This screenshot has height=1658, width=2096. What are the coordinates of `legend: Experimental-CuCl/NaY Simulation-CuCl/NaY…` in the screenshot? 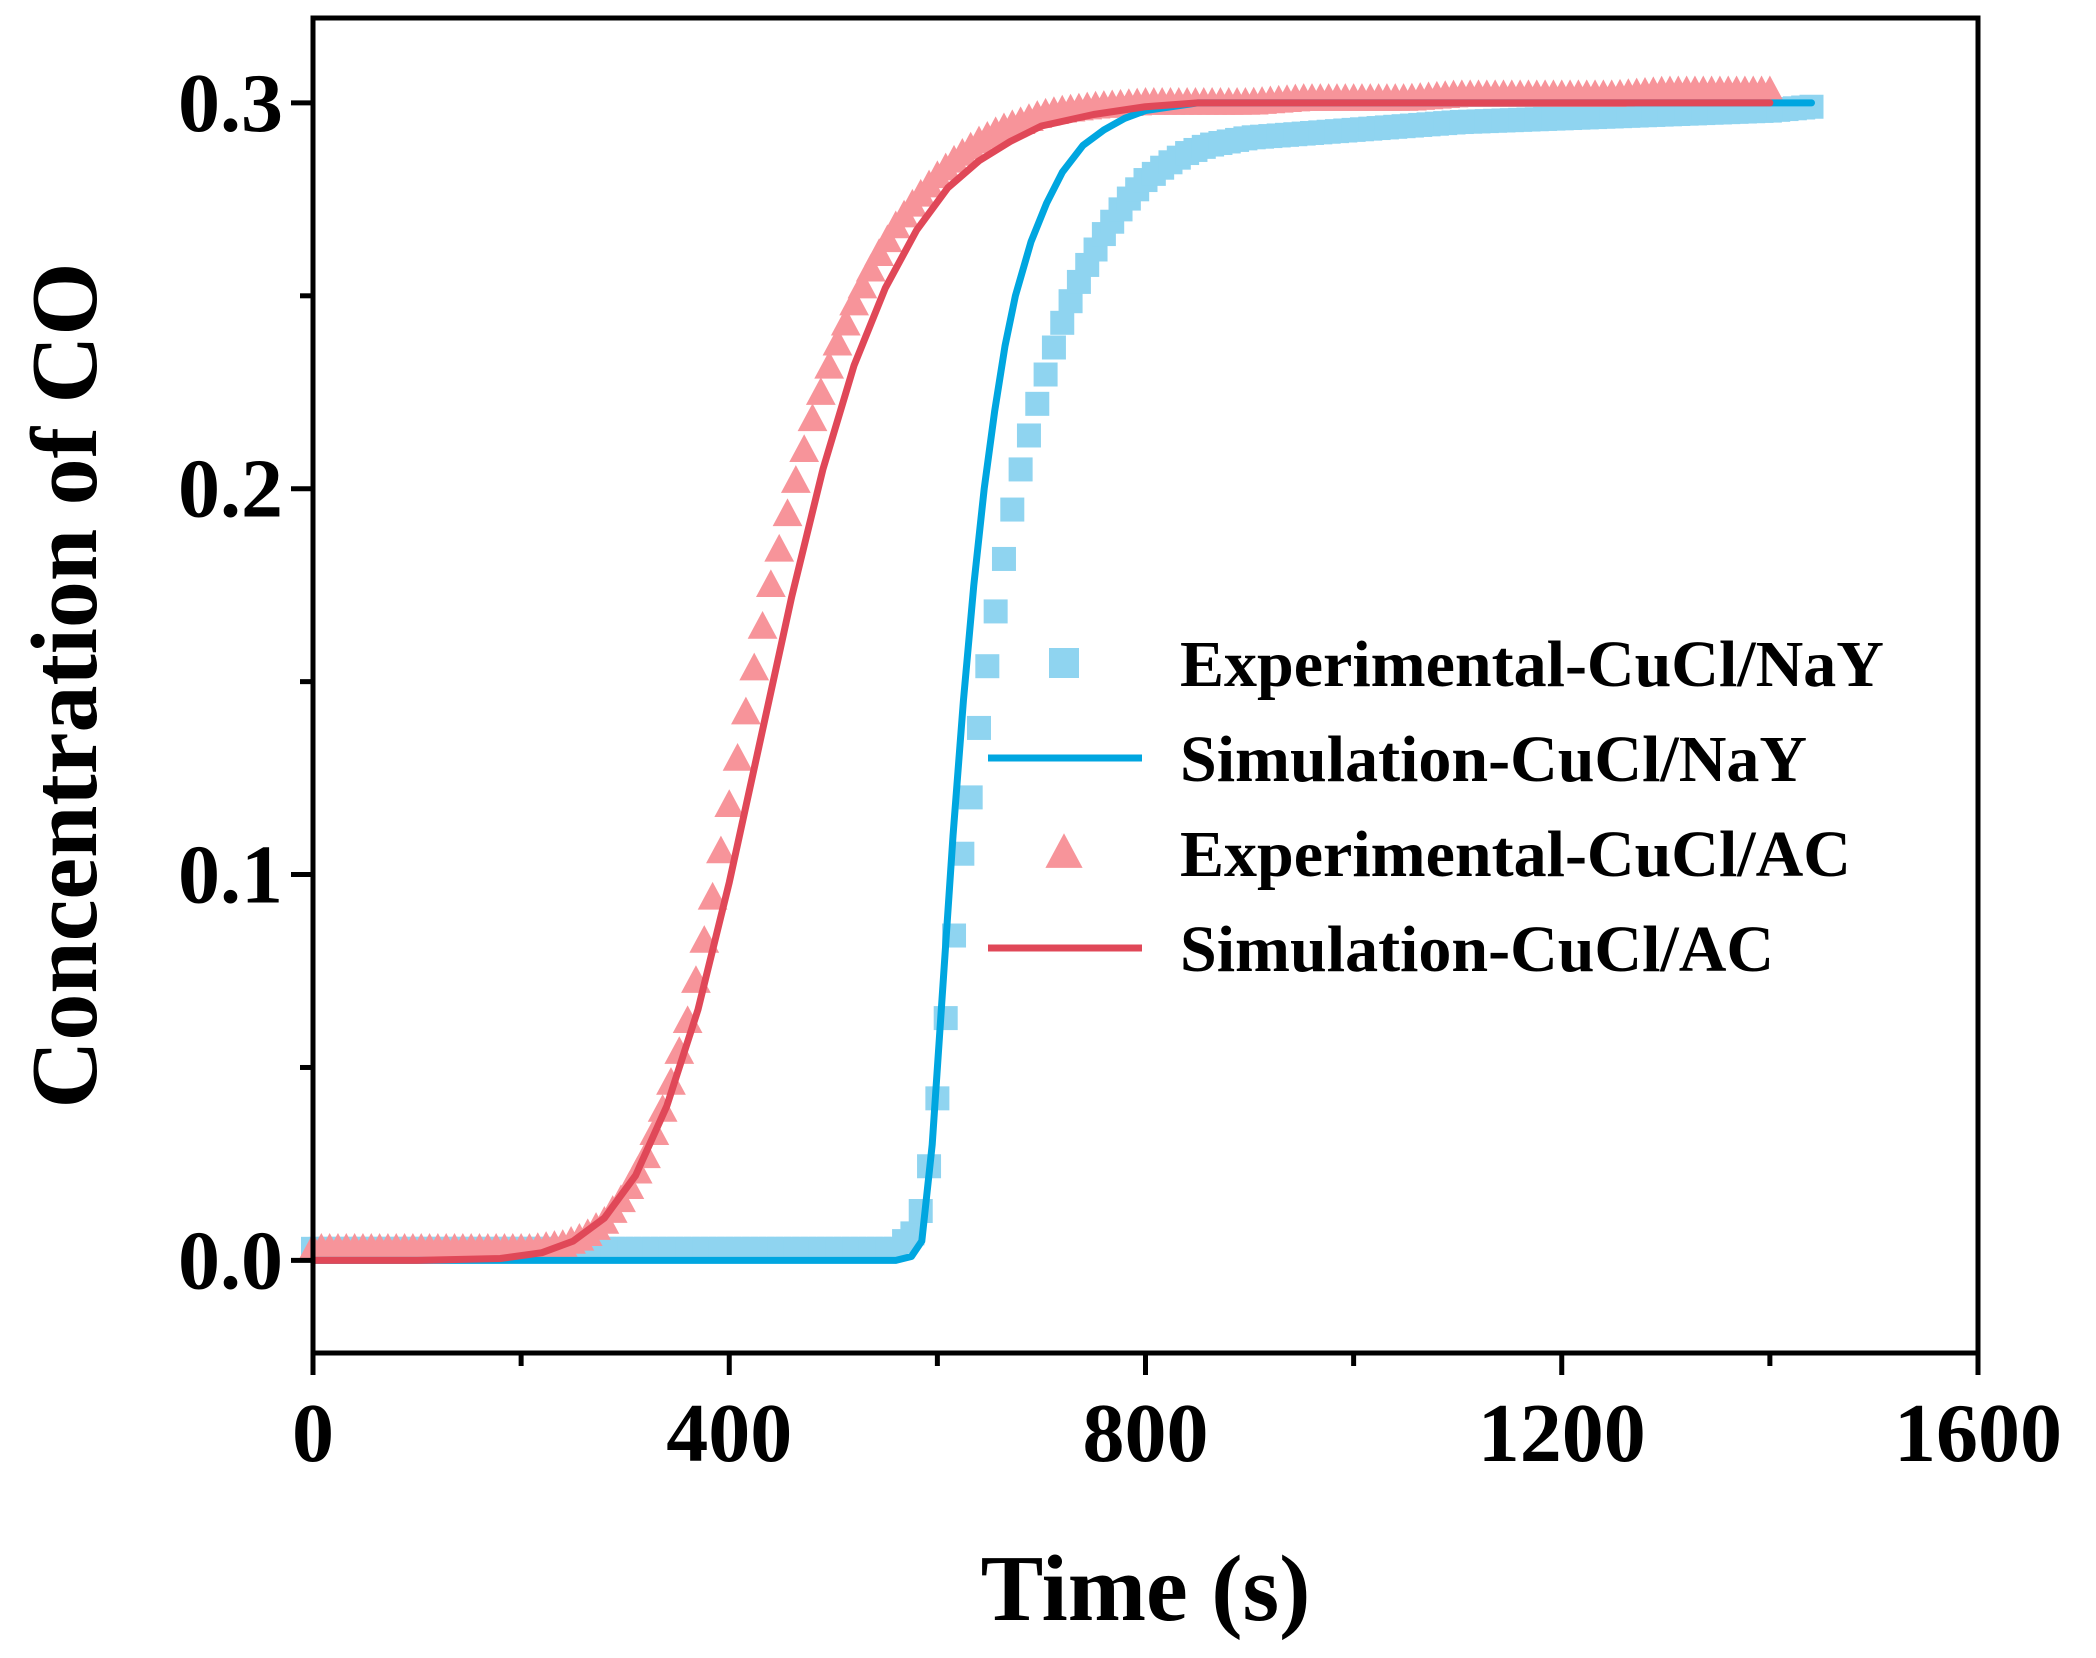 It's located at (1436, 807).